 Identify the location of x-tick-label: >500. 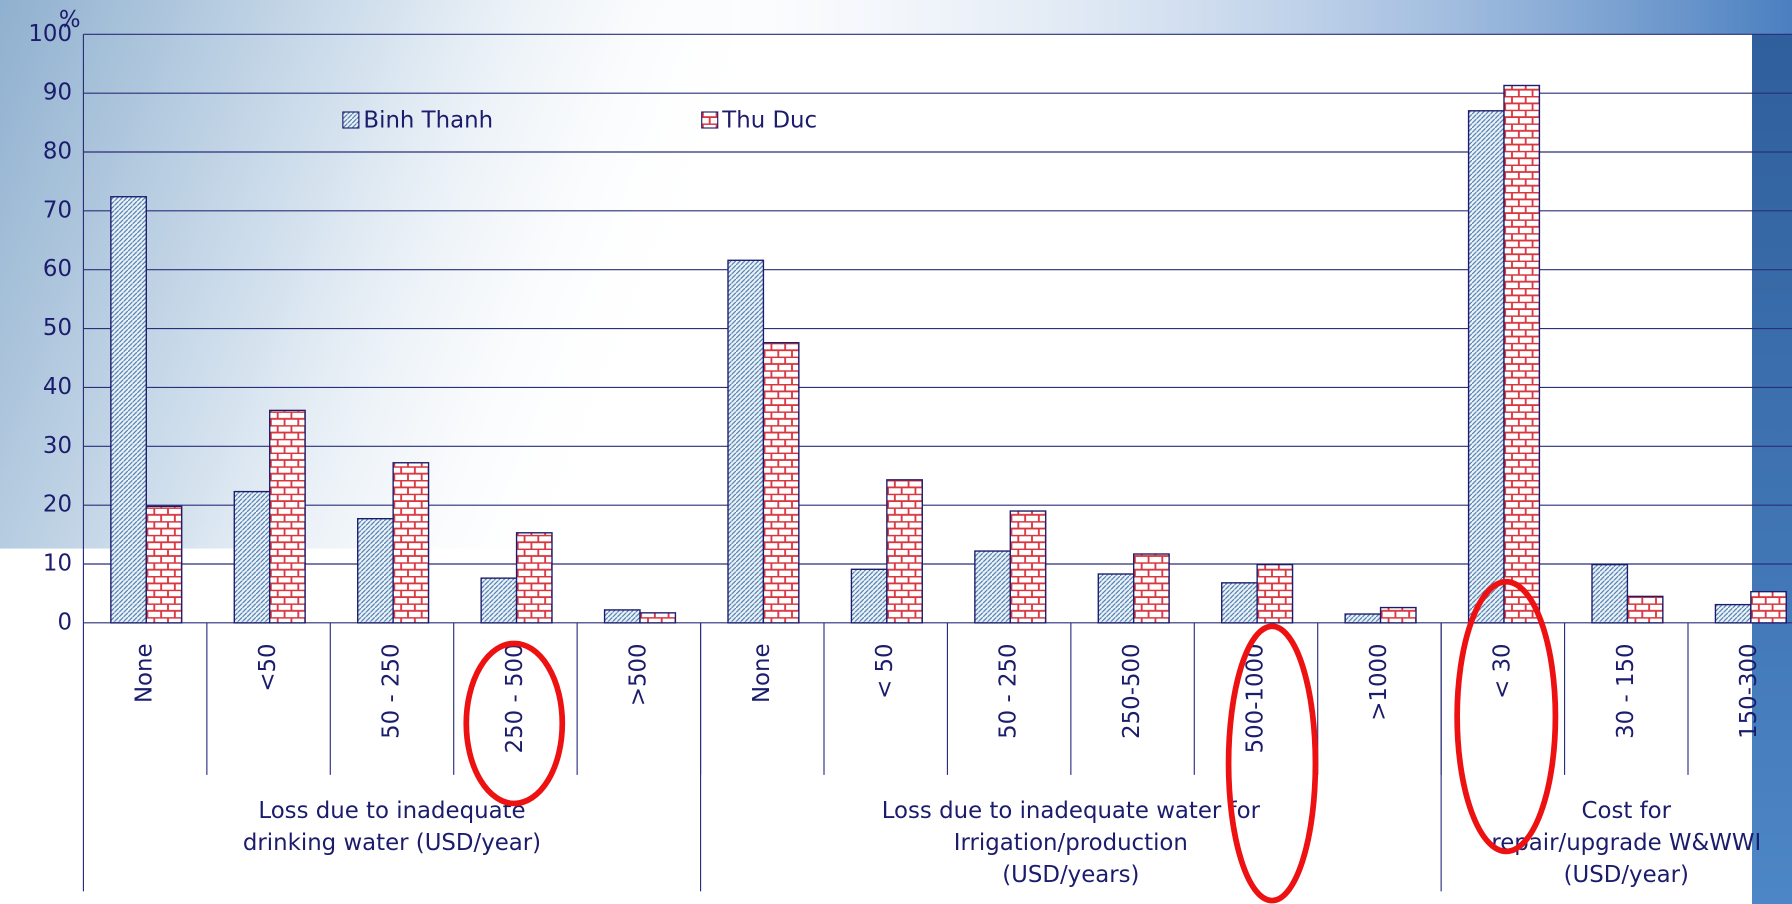
(638, 674).